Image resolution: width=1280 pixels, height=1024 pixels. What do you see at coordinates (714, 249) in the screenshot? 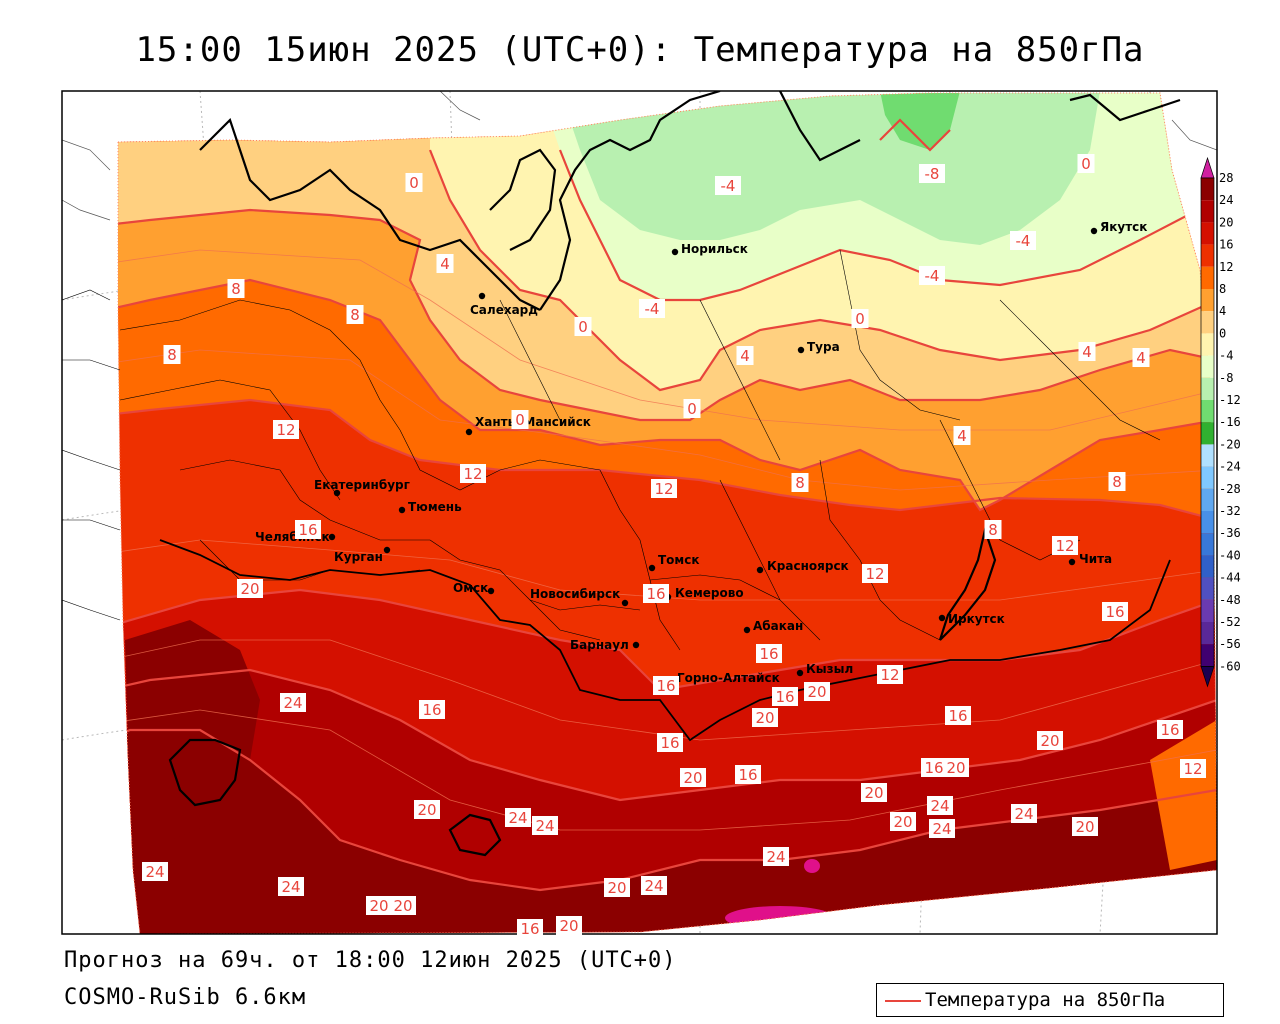
I see `city-label: Норильск` at bounding box center [714, 249].